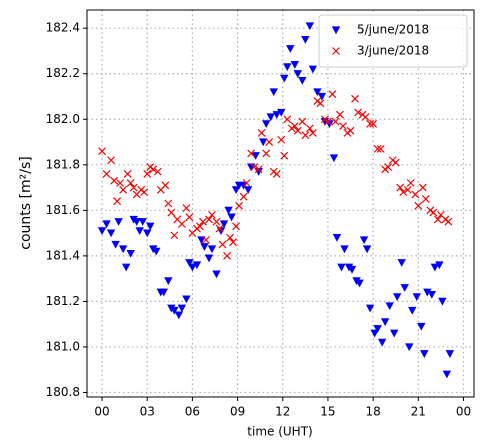 The image size is (484, 448). What do you see at coordinates (336, 51) in the screenshot?
I see `legend-marker` at bounding box center [336, 51].